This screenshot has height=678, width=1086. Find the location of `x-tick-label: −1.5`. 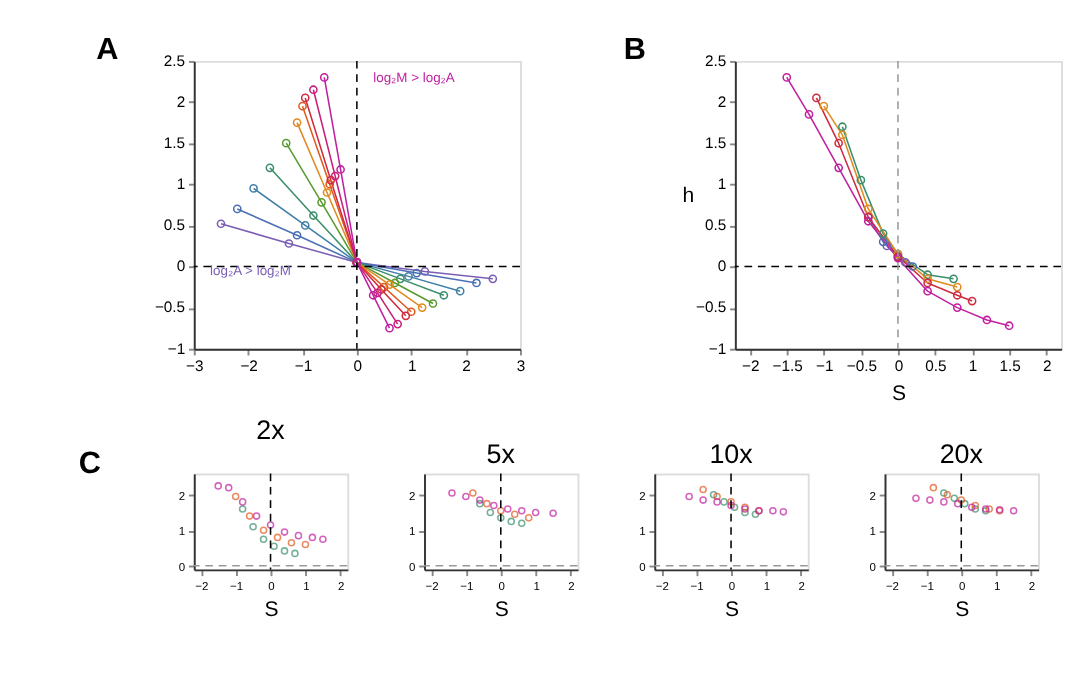

x-tick-label: −1.5 is located at coordinates (787, 365).